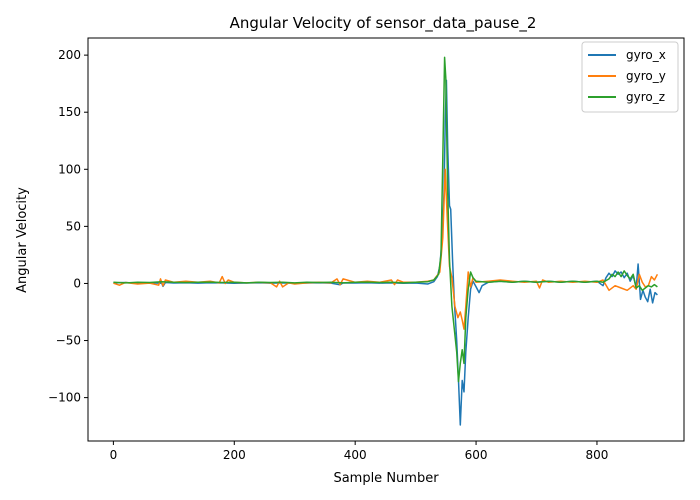 Image resolution: width=700 pixels, height=500 pixels. What do you see at coordinates (355, 455) in the screenshot?
I see `x-tick-label: 400` at bounding box center [355, 455].